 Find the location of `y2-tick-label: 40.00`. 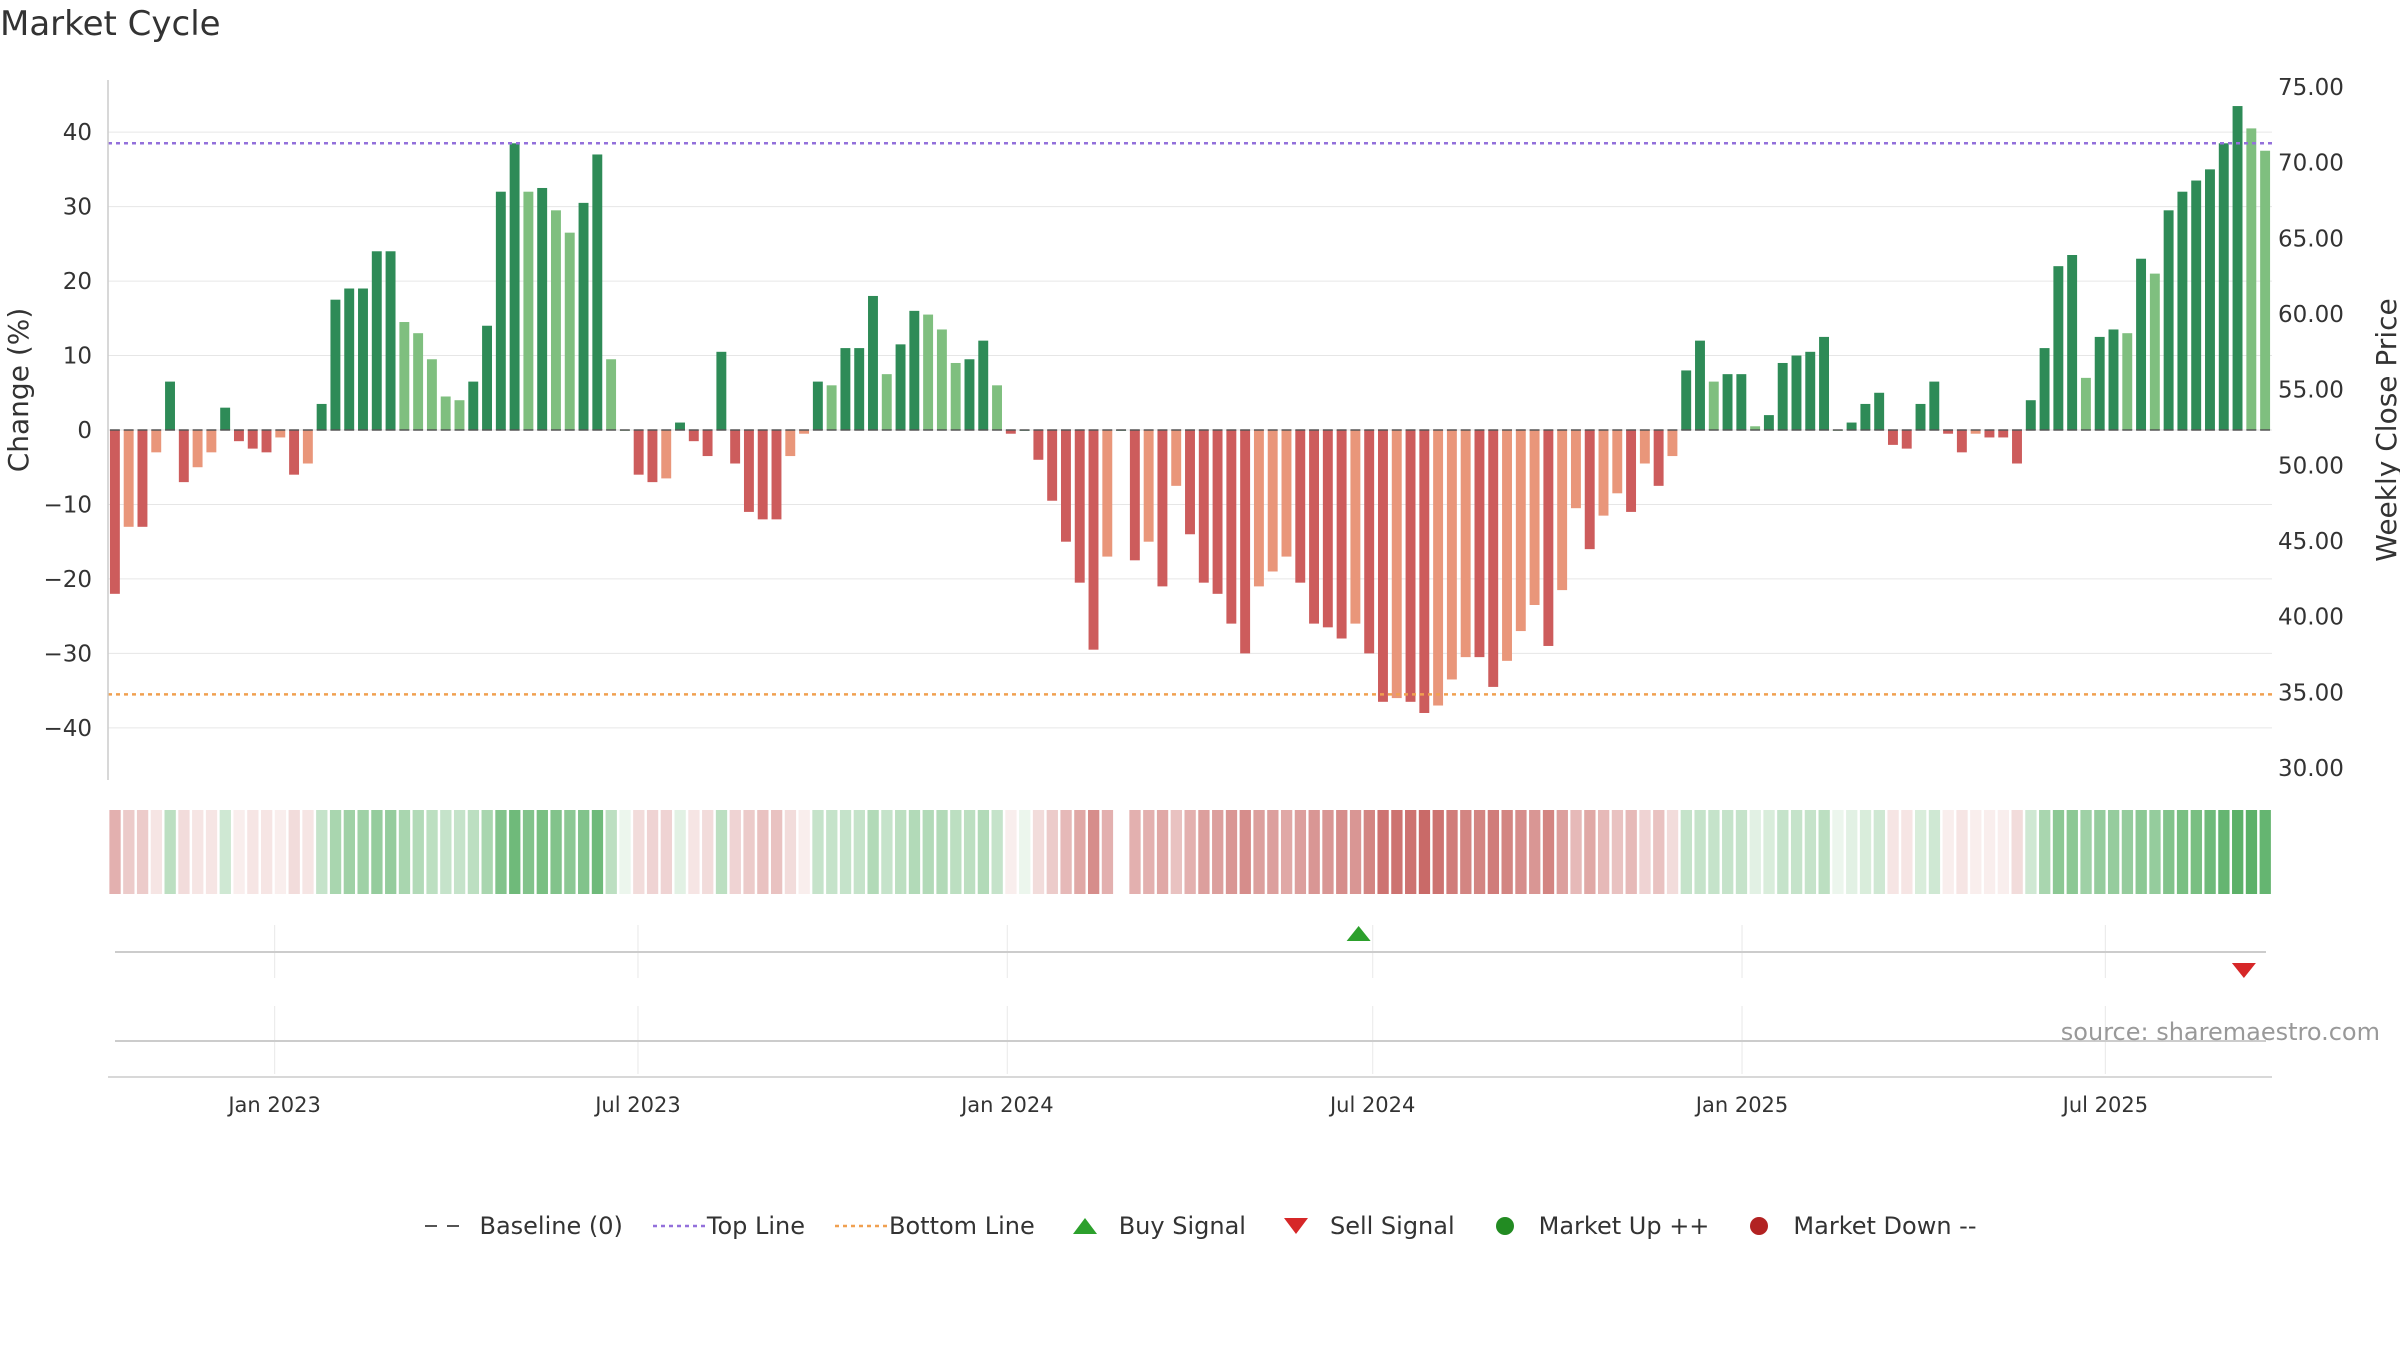

y2-tick-label: 40.00 is located at coordinates (2311, 618).